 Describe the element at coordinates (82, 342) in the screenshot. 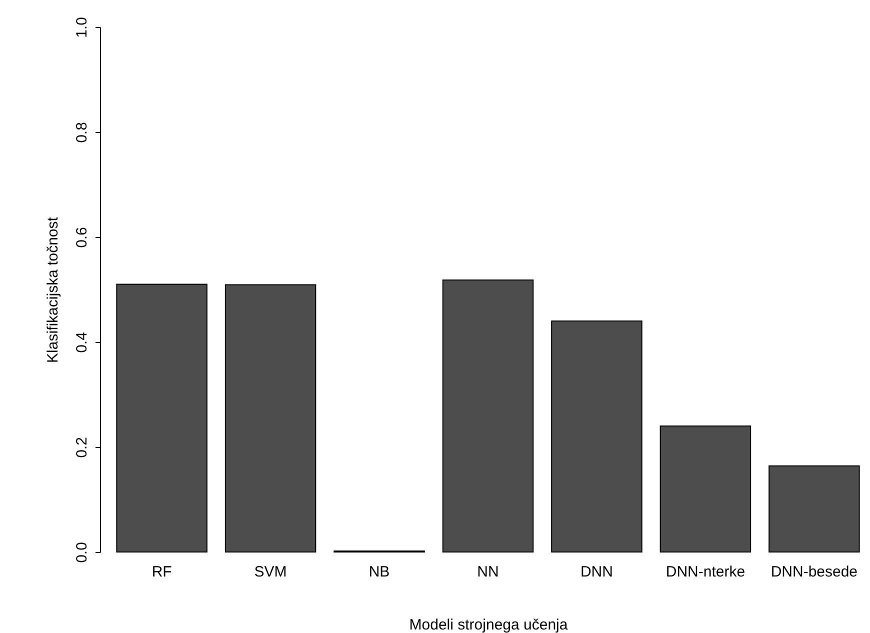

I see `y-tick-label: 0.4` at that location.